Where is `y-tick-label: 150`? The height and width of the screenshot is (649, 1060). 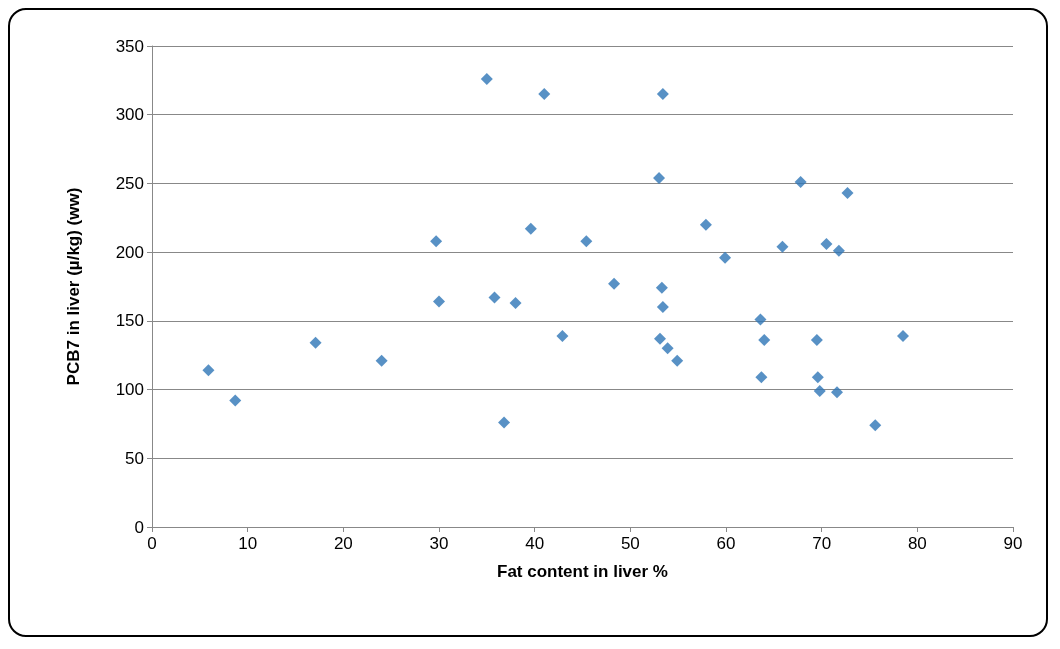
y-tick-label: 150 is located at coordinates (129, 321).